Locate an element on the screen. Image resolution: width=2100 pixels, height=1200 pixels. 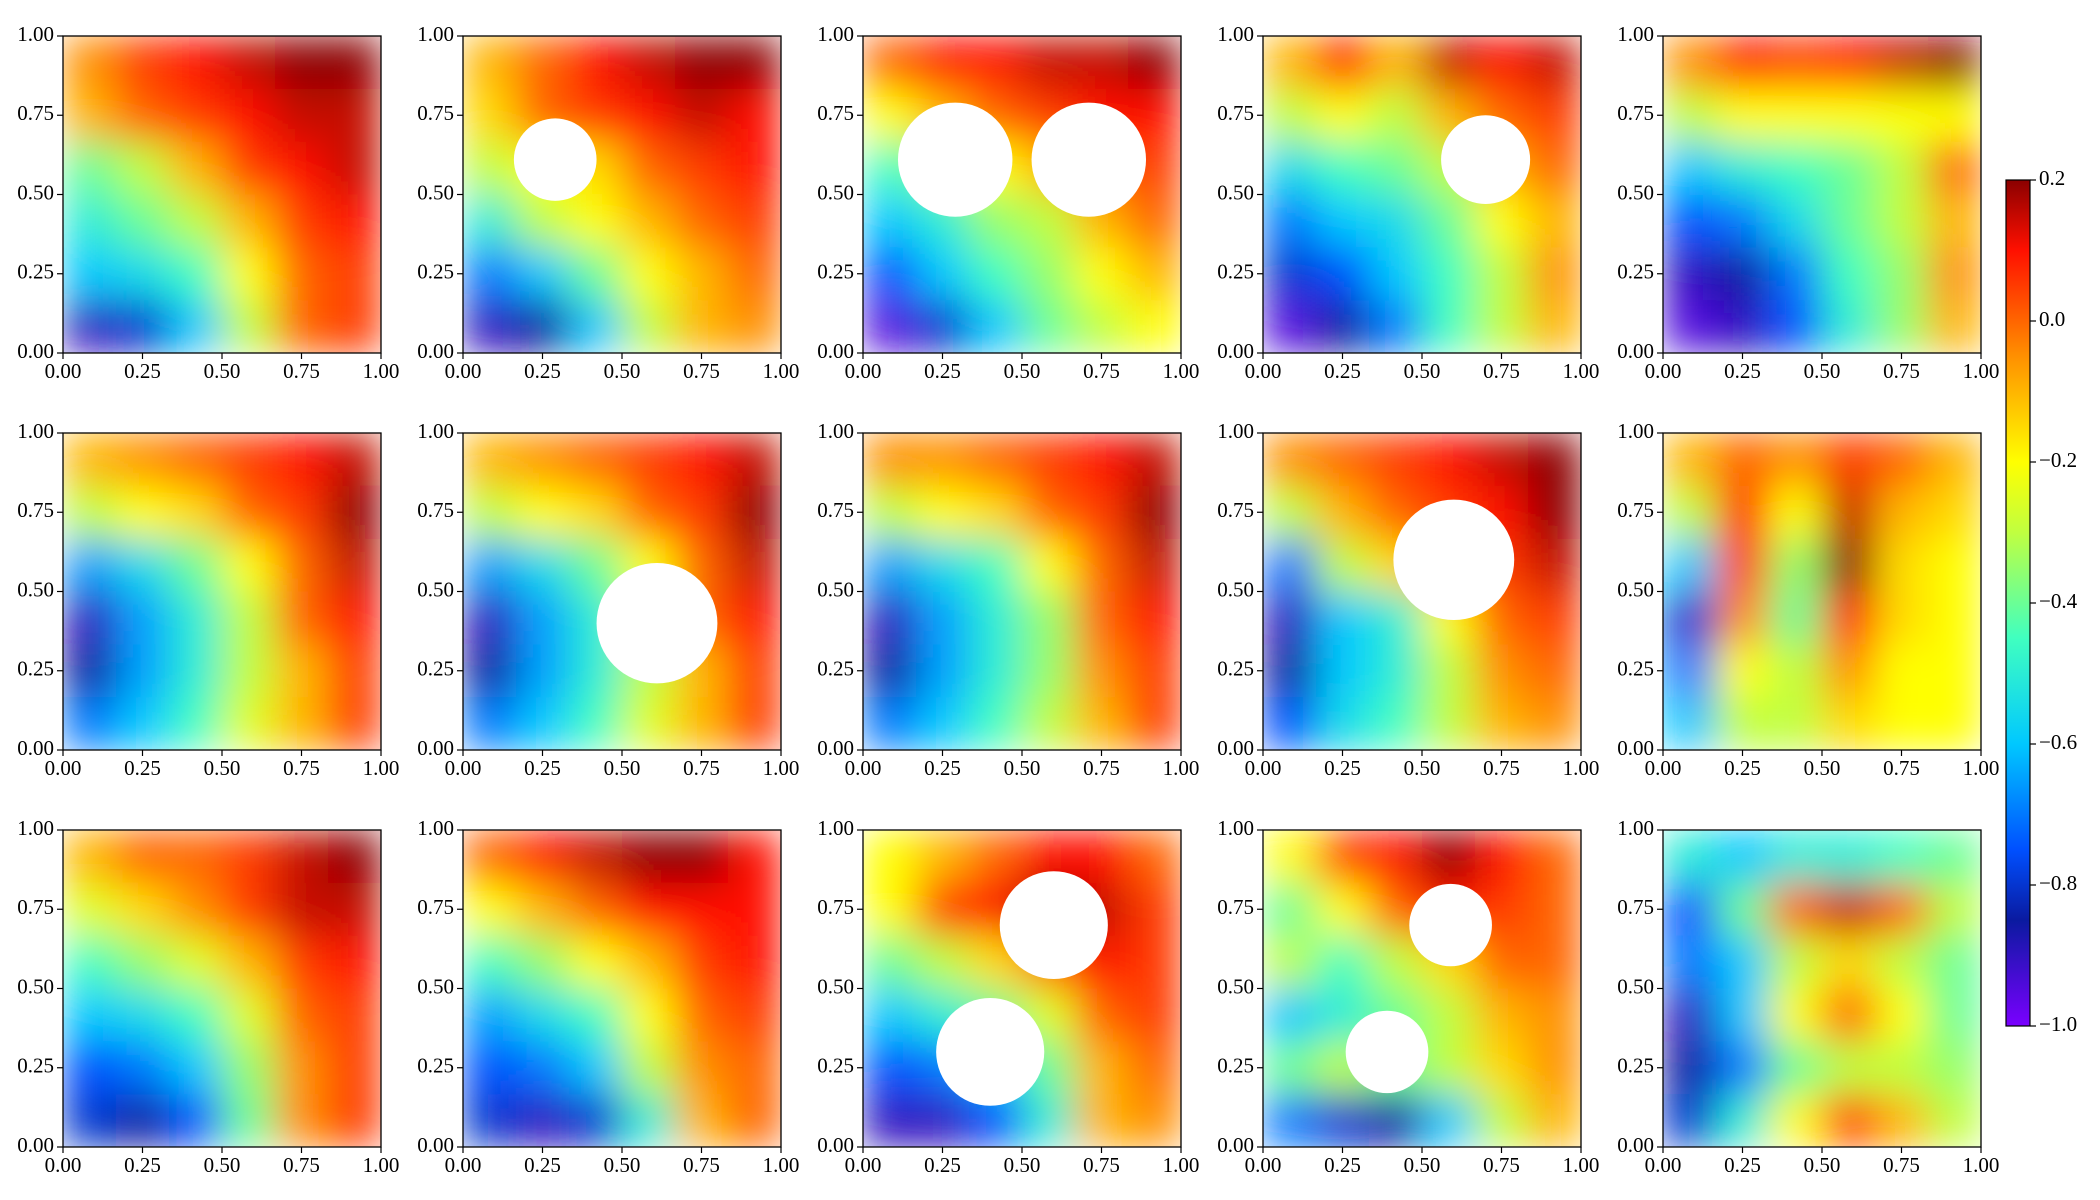
colorbar is located at coordinates (2018, 603).